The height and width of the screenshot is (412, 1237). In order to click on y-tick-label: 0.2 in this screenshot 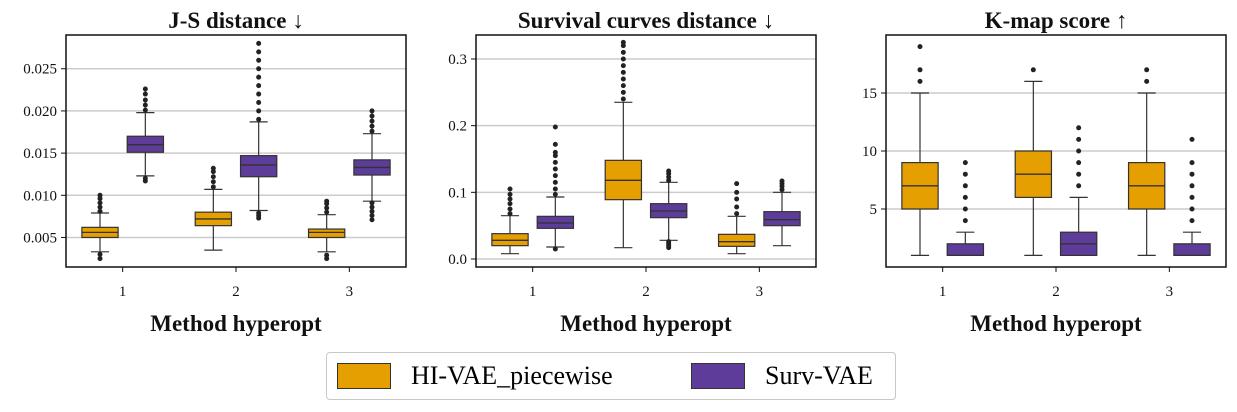, I will do `click(457, 127)`.